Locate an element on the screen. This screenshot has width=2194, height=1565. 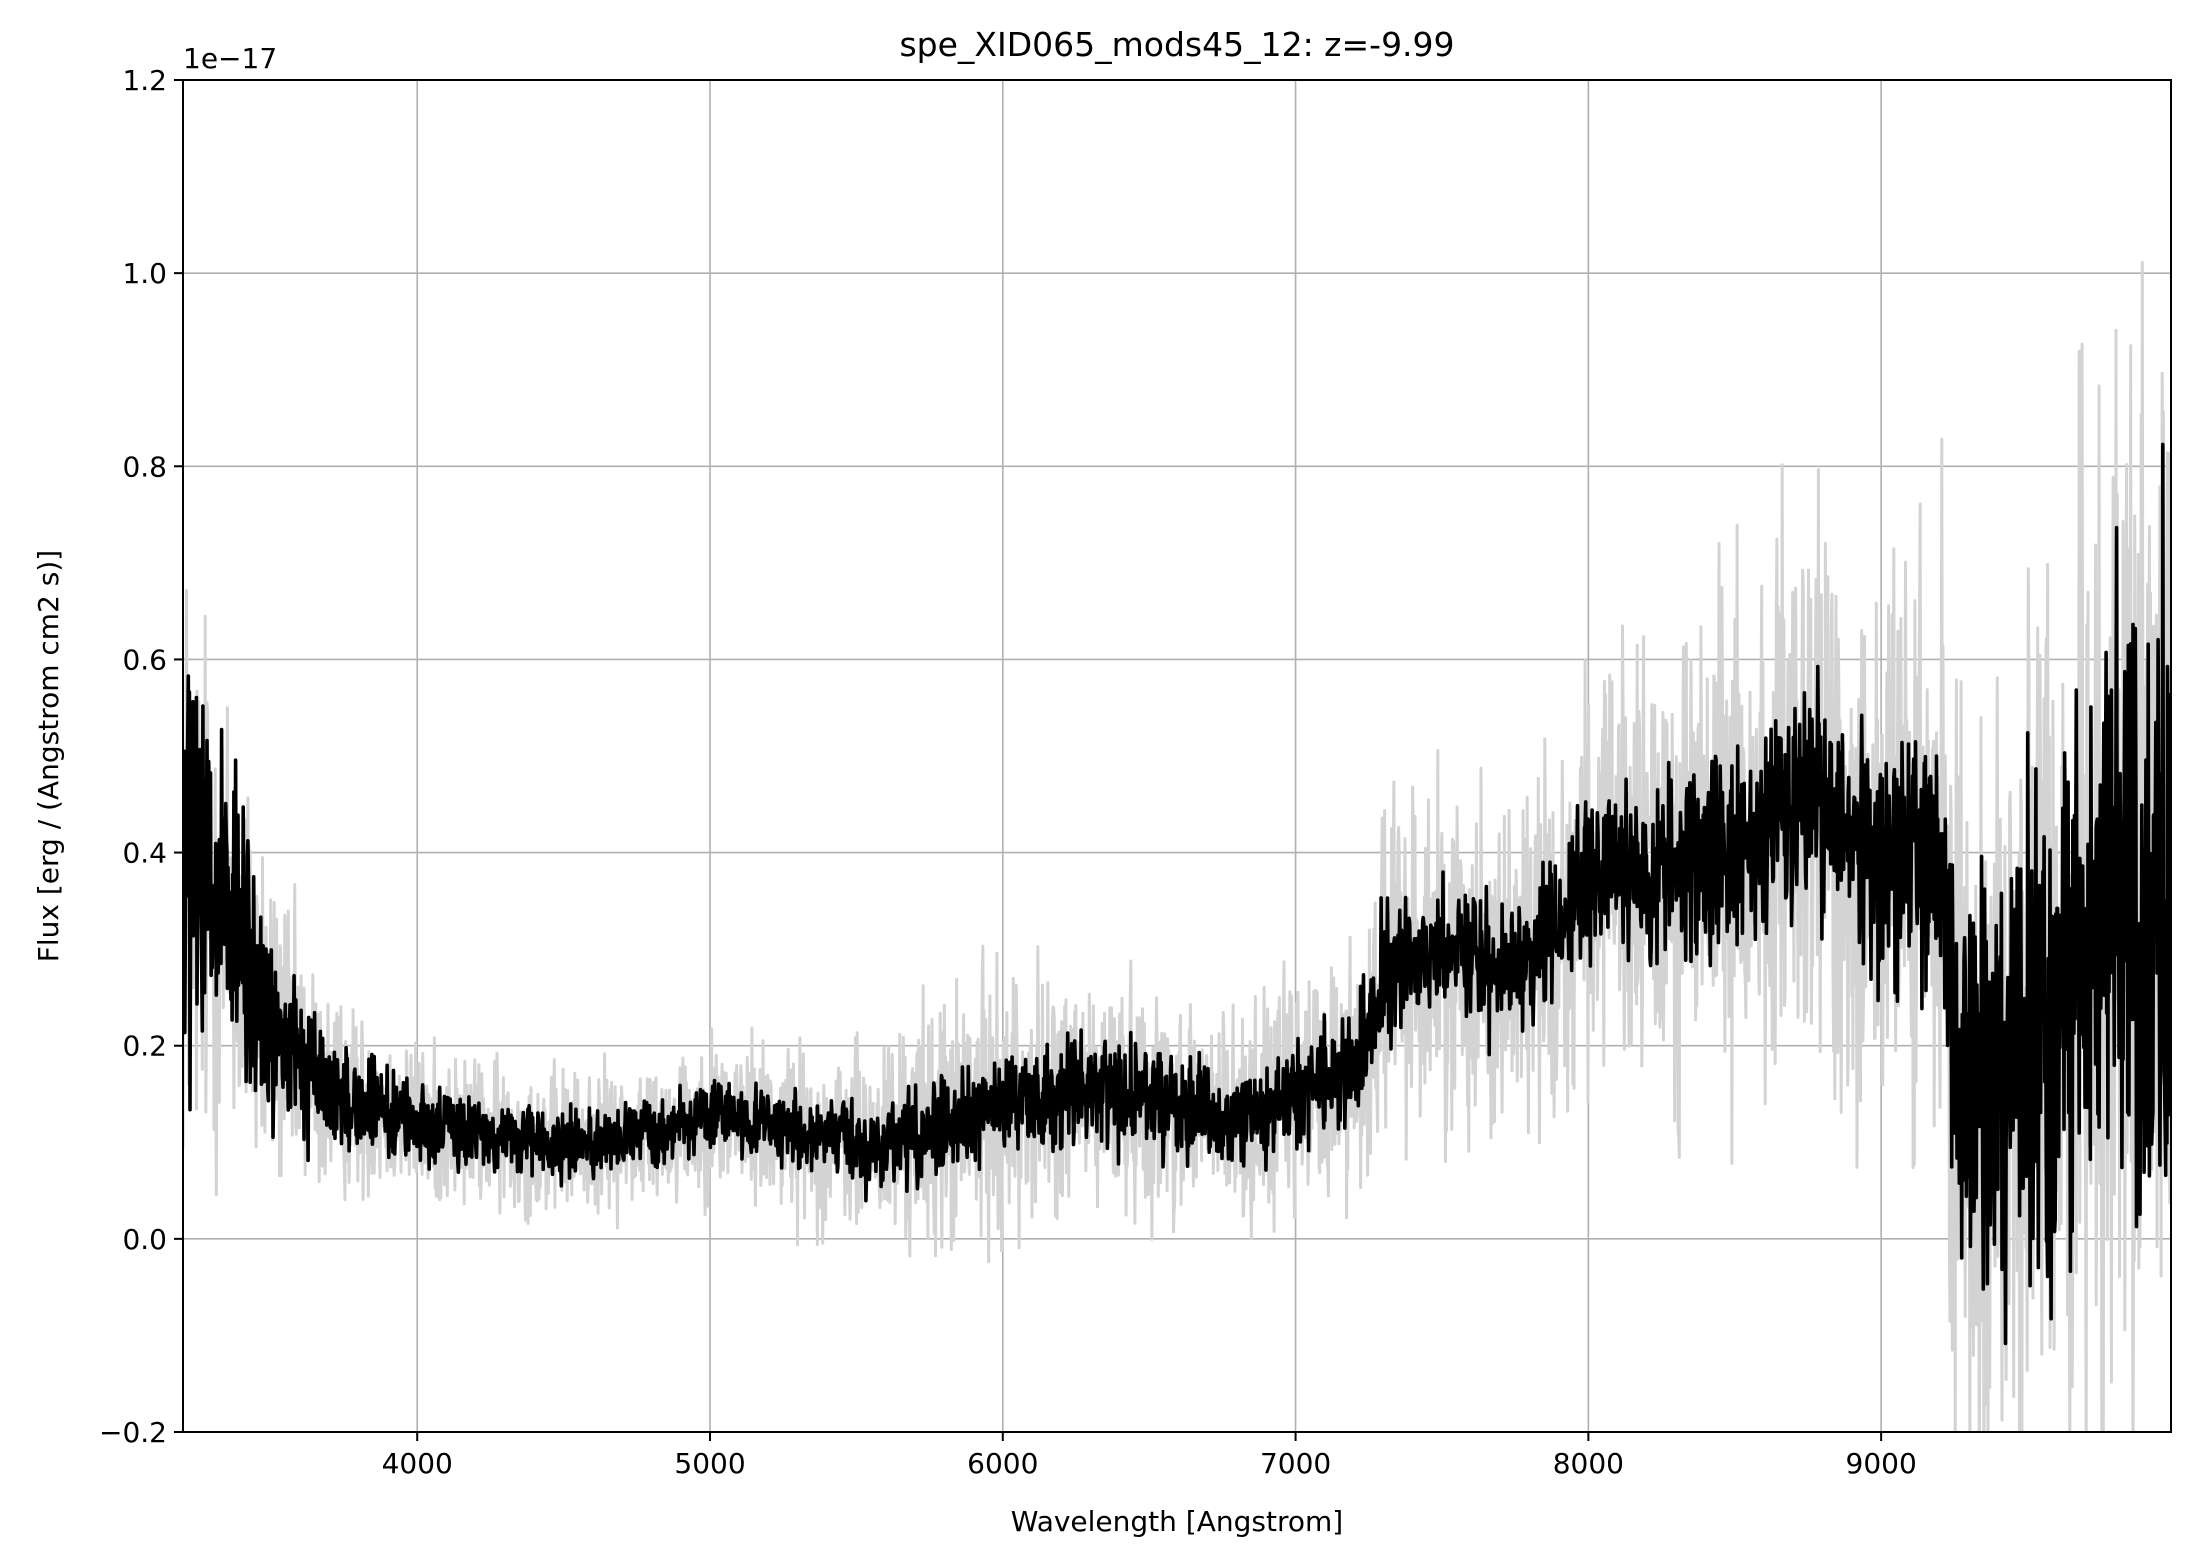
x-tick-label: 5000 is located at coordinates (709, 1463).